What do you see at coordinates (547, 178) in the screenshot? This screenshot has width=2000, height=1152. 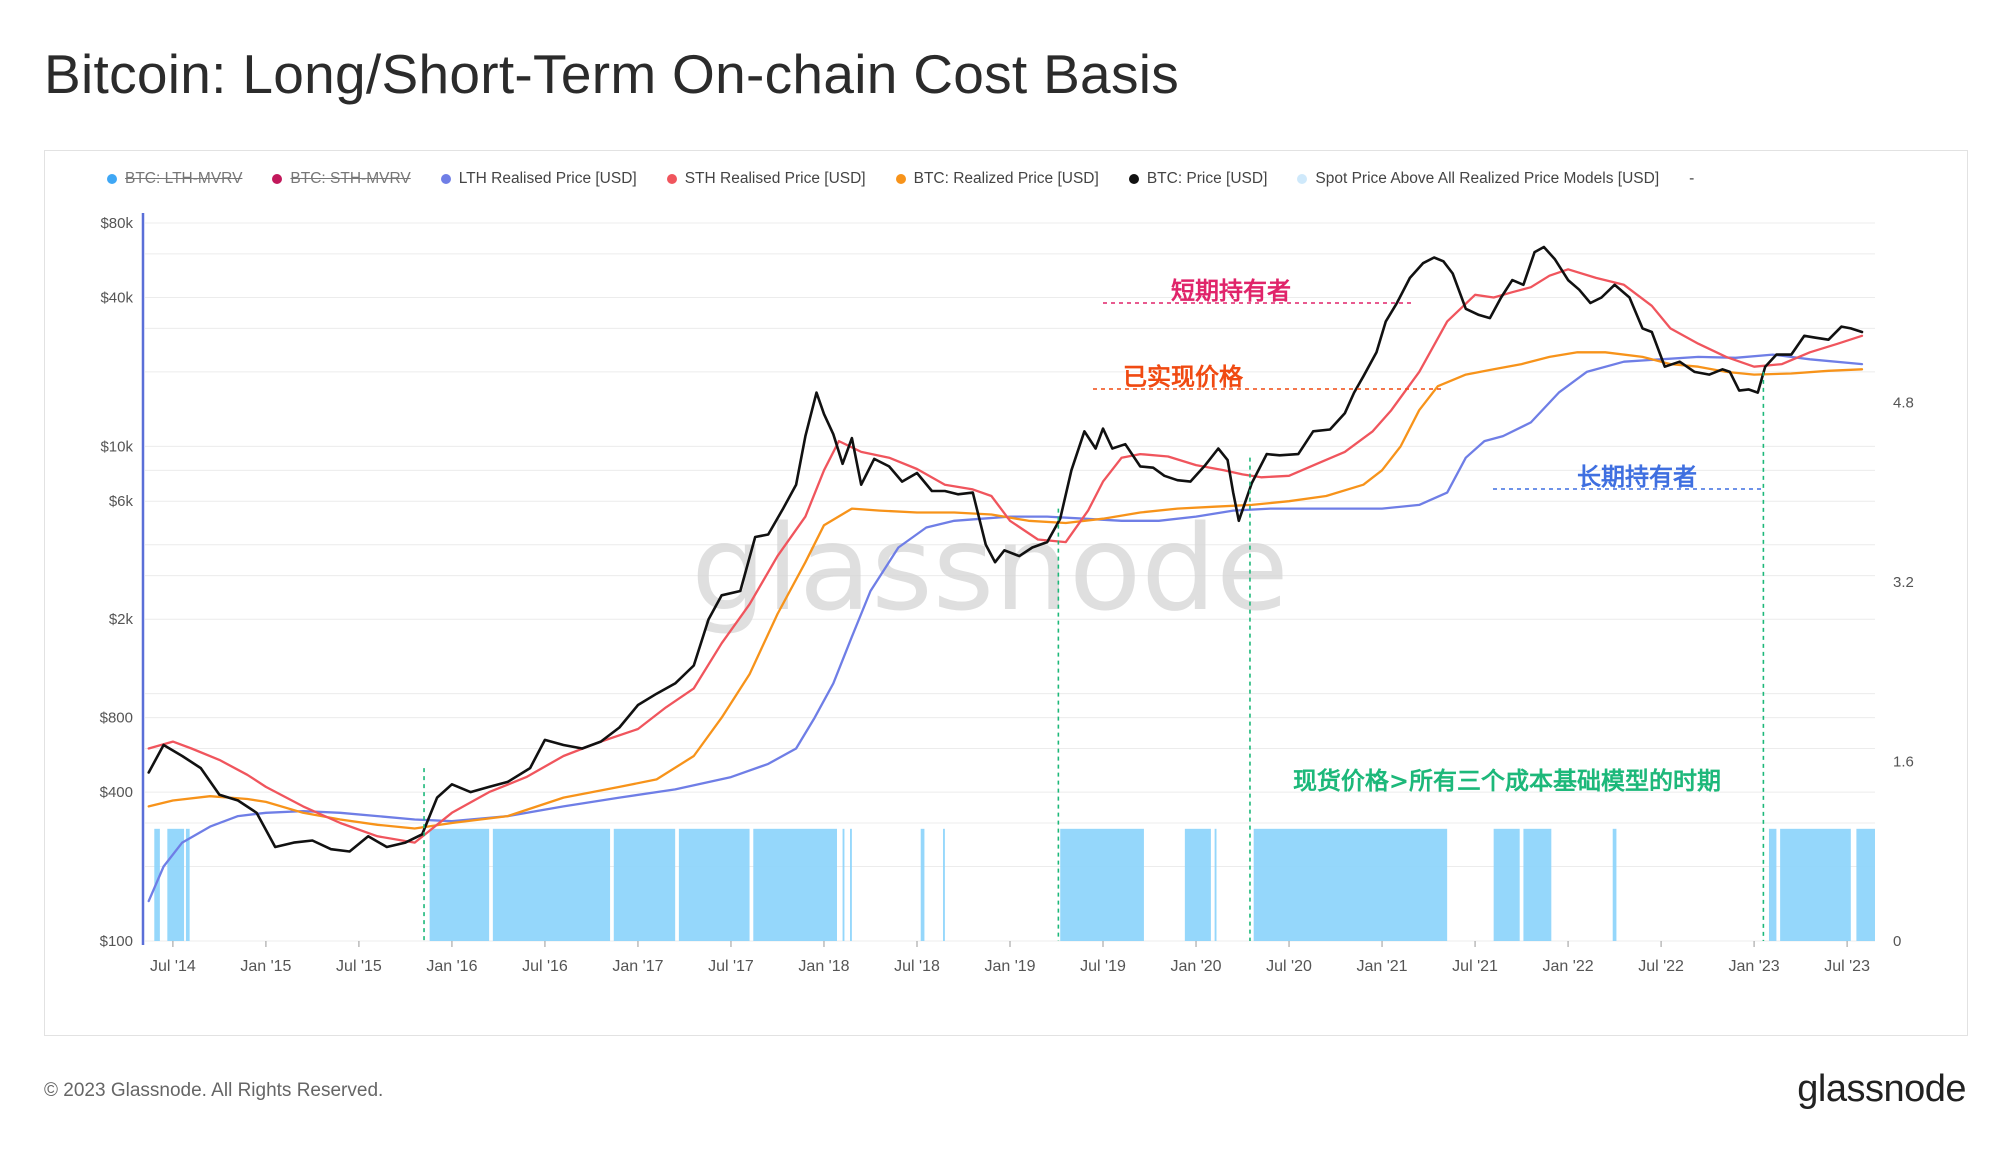 I see `legend-label: LTH Realised Price [USD]` at bounding box center [547, 178].